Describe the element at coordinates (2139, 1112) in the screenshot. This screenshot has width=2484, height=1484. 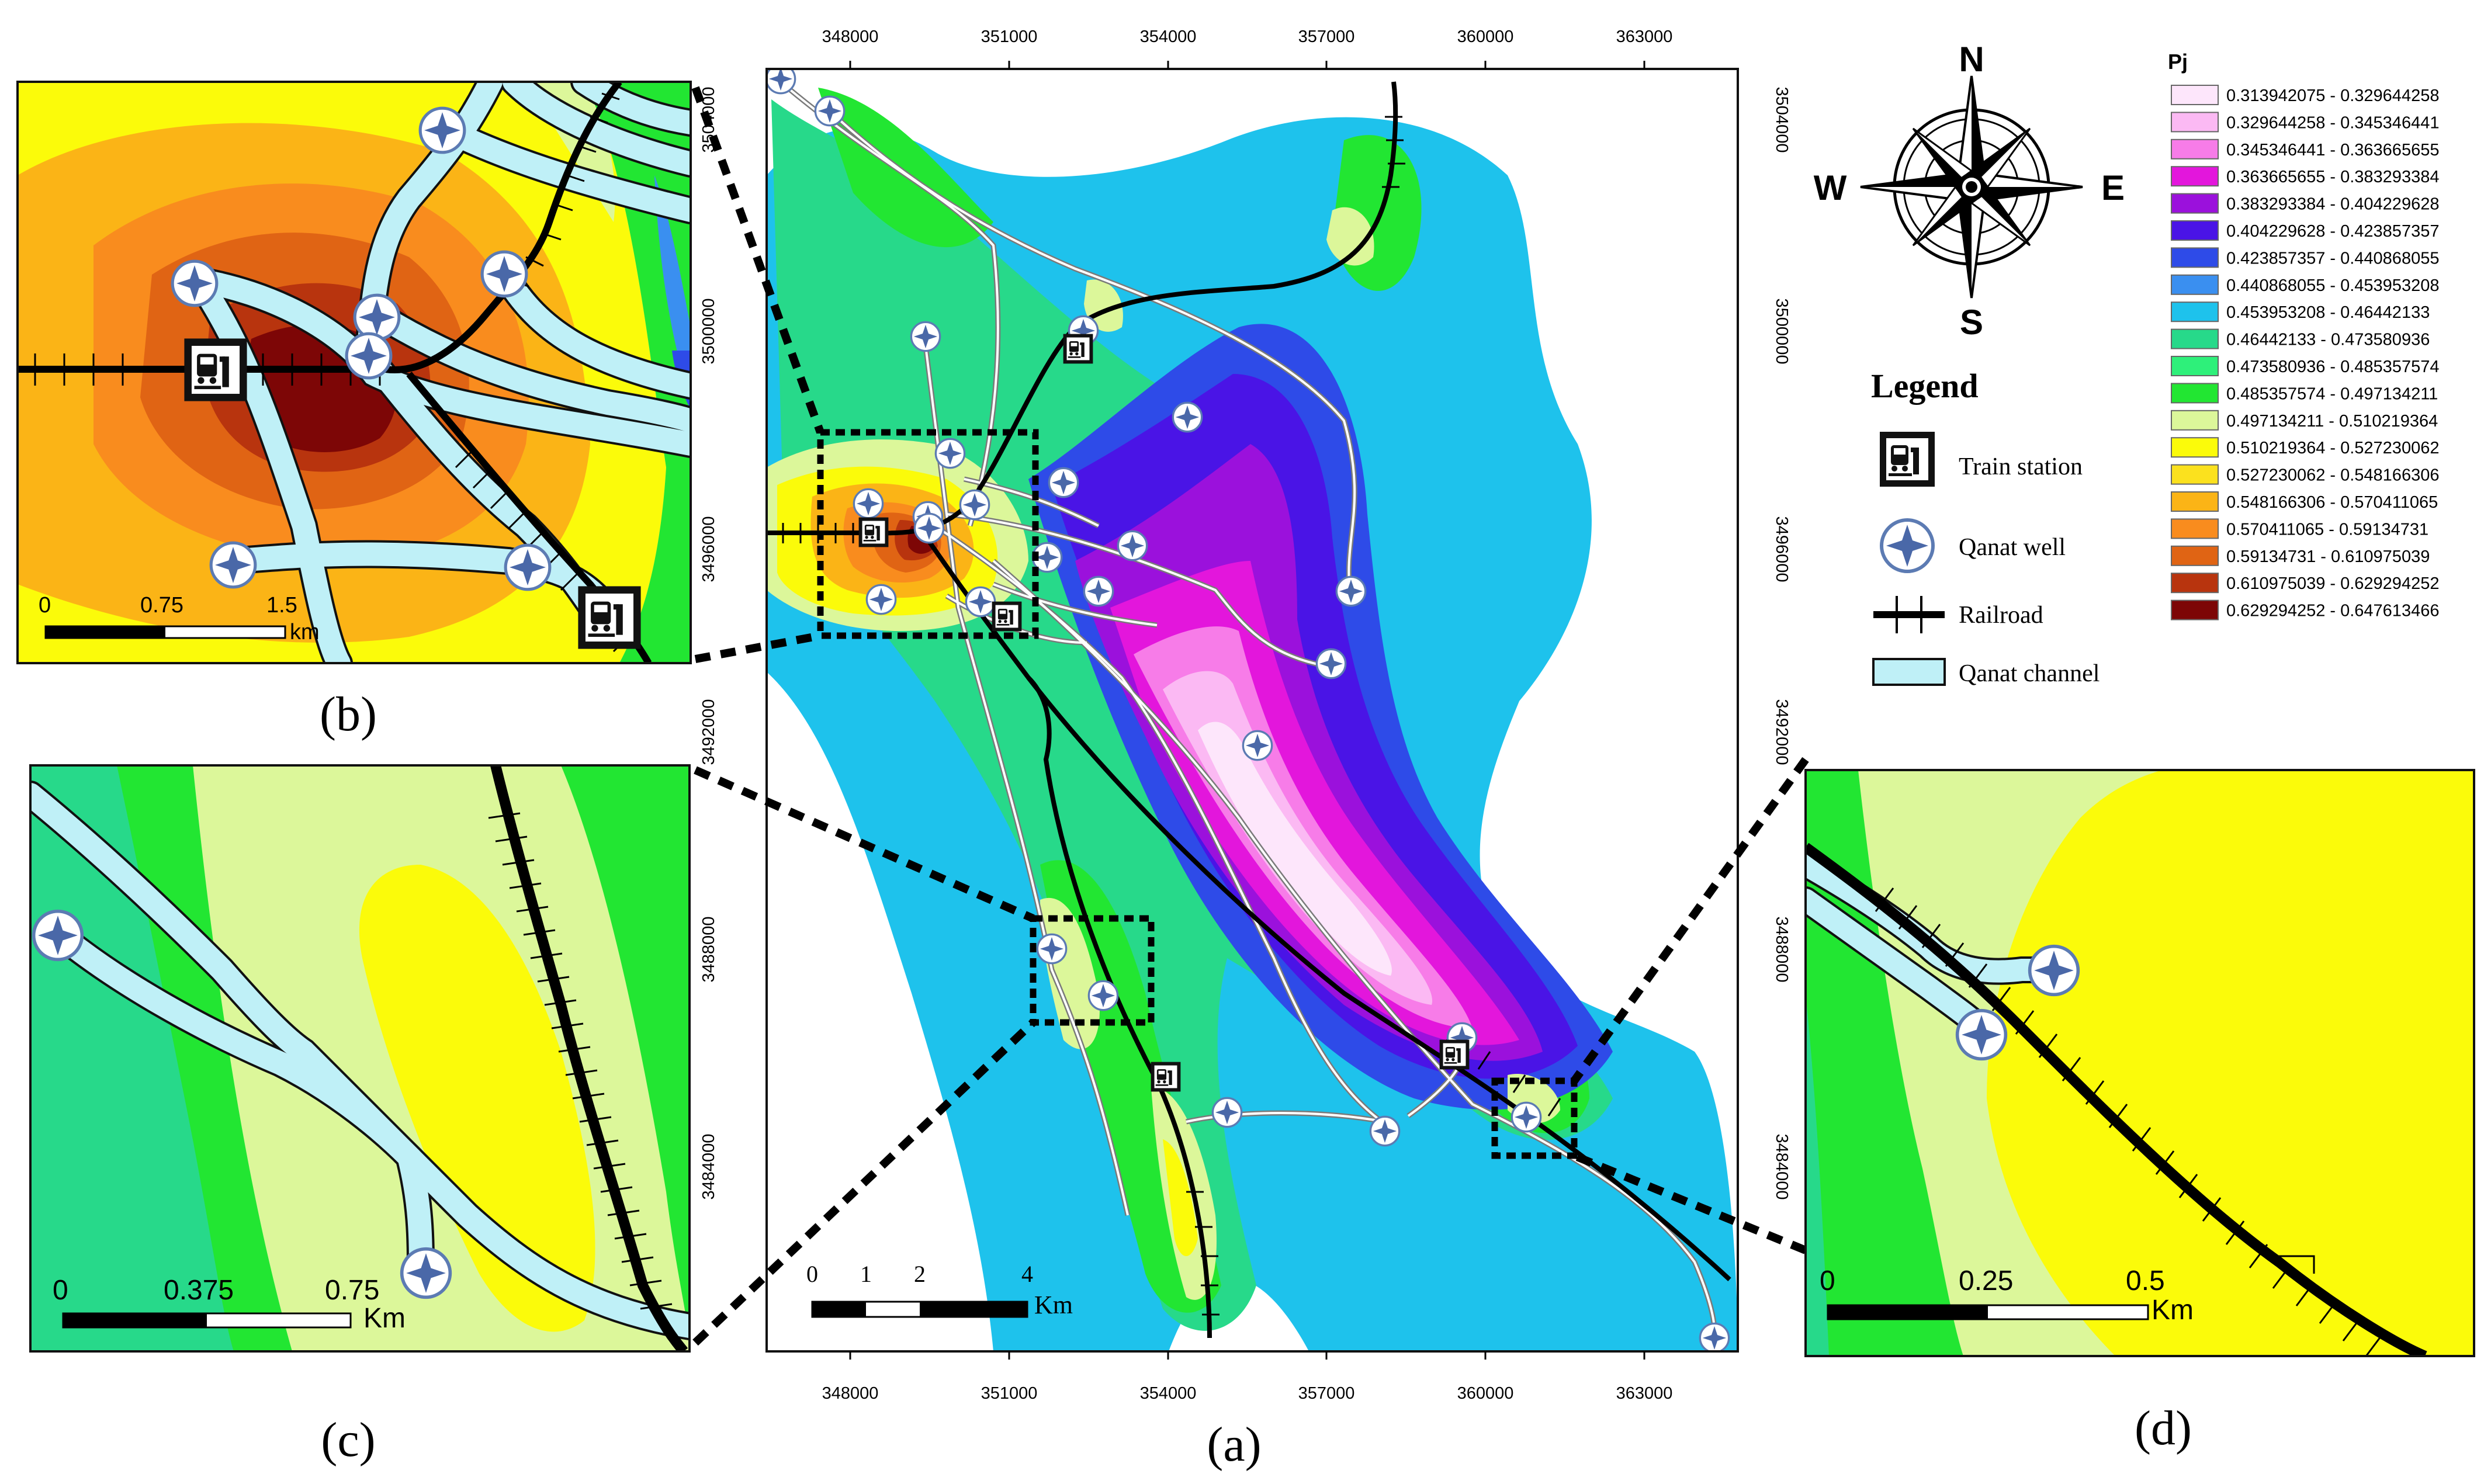
I see `inset-d: 0 0.25 0.5 Km (d)` at that location.